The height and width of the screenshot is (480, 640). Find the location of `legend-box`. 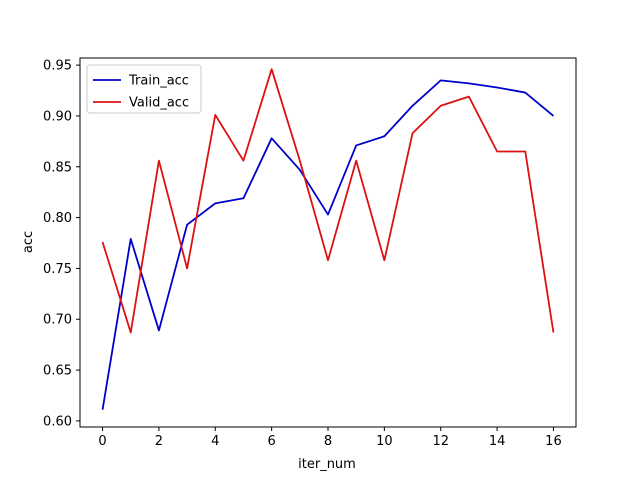

legend-box is located at coordinates (144, 89).